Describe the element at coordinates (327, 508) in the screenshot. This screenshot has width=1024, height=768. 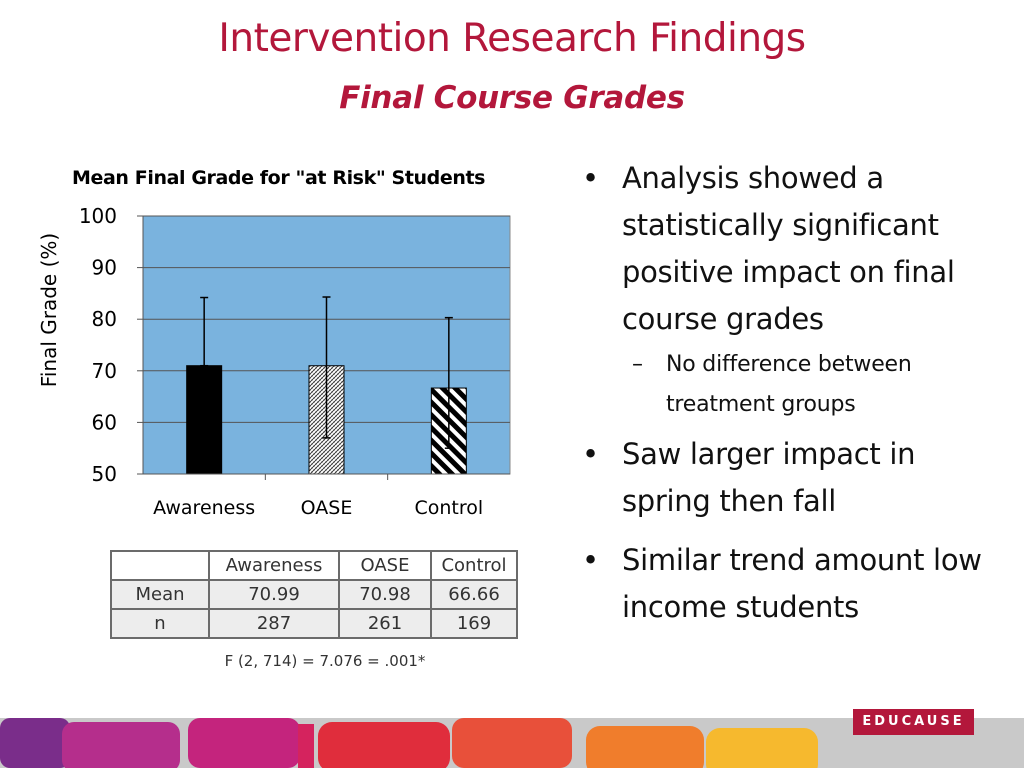
I see `x-tick-label: OASE` at that location.